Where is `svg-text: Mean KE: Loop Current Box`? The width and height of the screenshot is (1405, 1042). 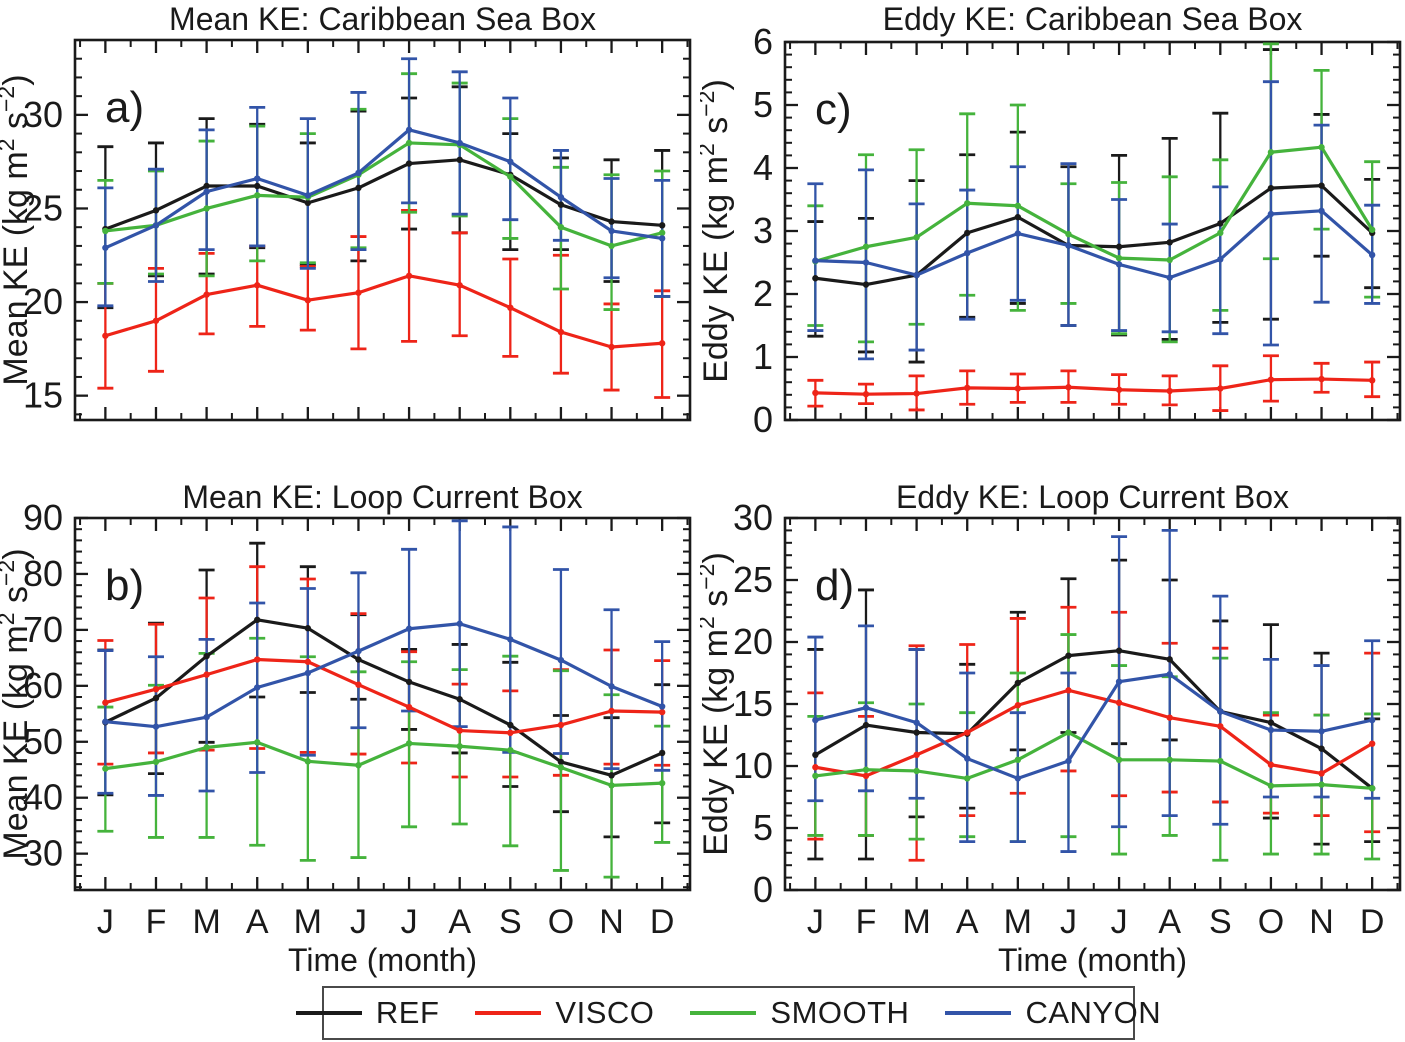
svg-text: Mean KE: Loop Current Box is located at coordinates (382, 497).